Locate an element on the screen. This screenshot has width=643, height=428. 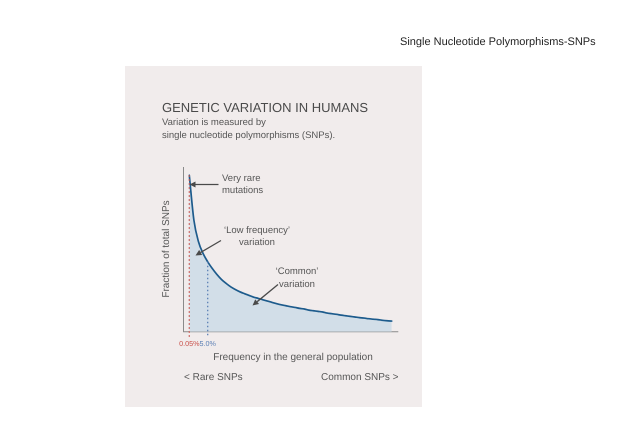
chart-title: GENETIC VARIATION IN HUMANS is located at coordinates (265, 107).